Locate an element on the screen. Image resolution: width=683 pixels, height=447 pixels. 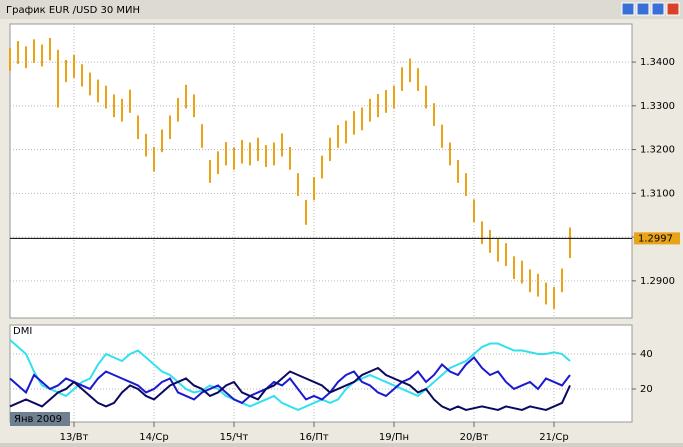
x-tick-label: 15/Чт is located at coordinates (234, 437).